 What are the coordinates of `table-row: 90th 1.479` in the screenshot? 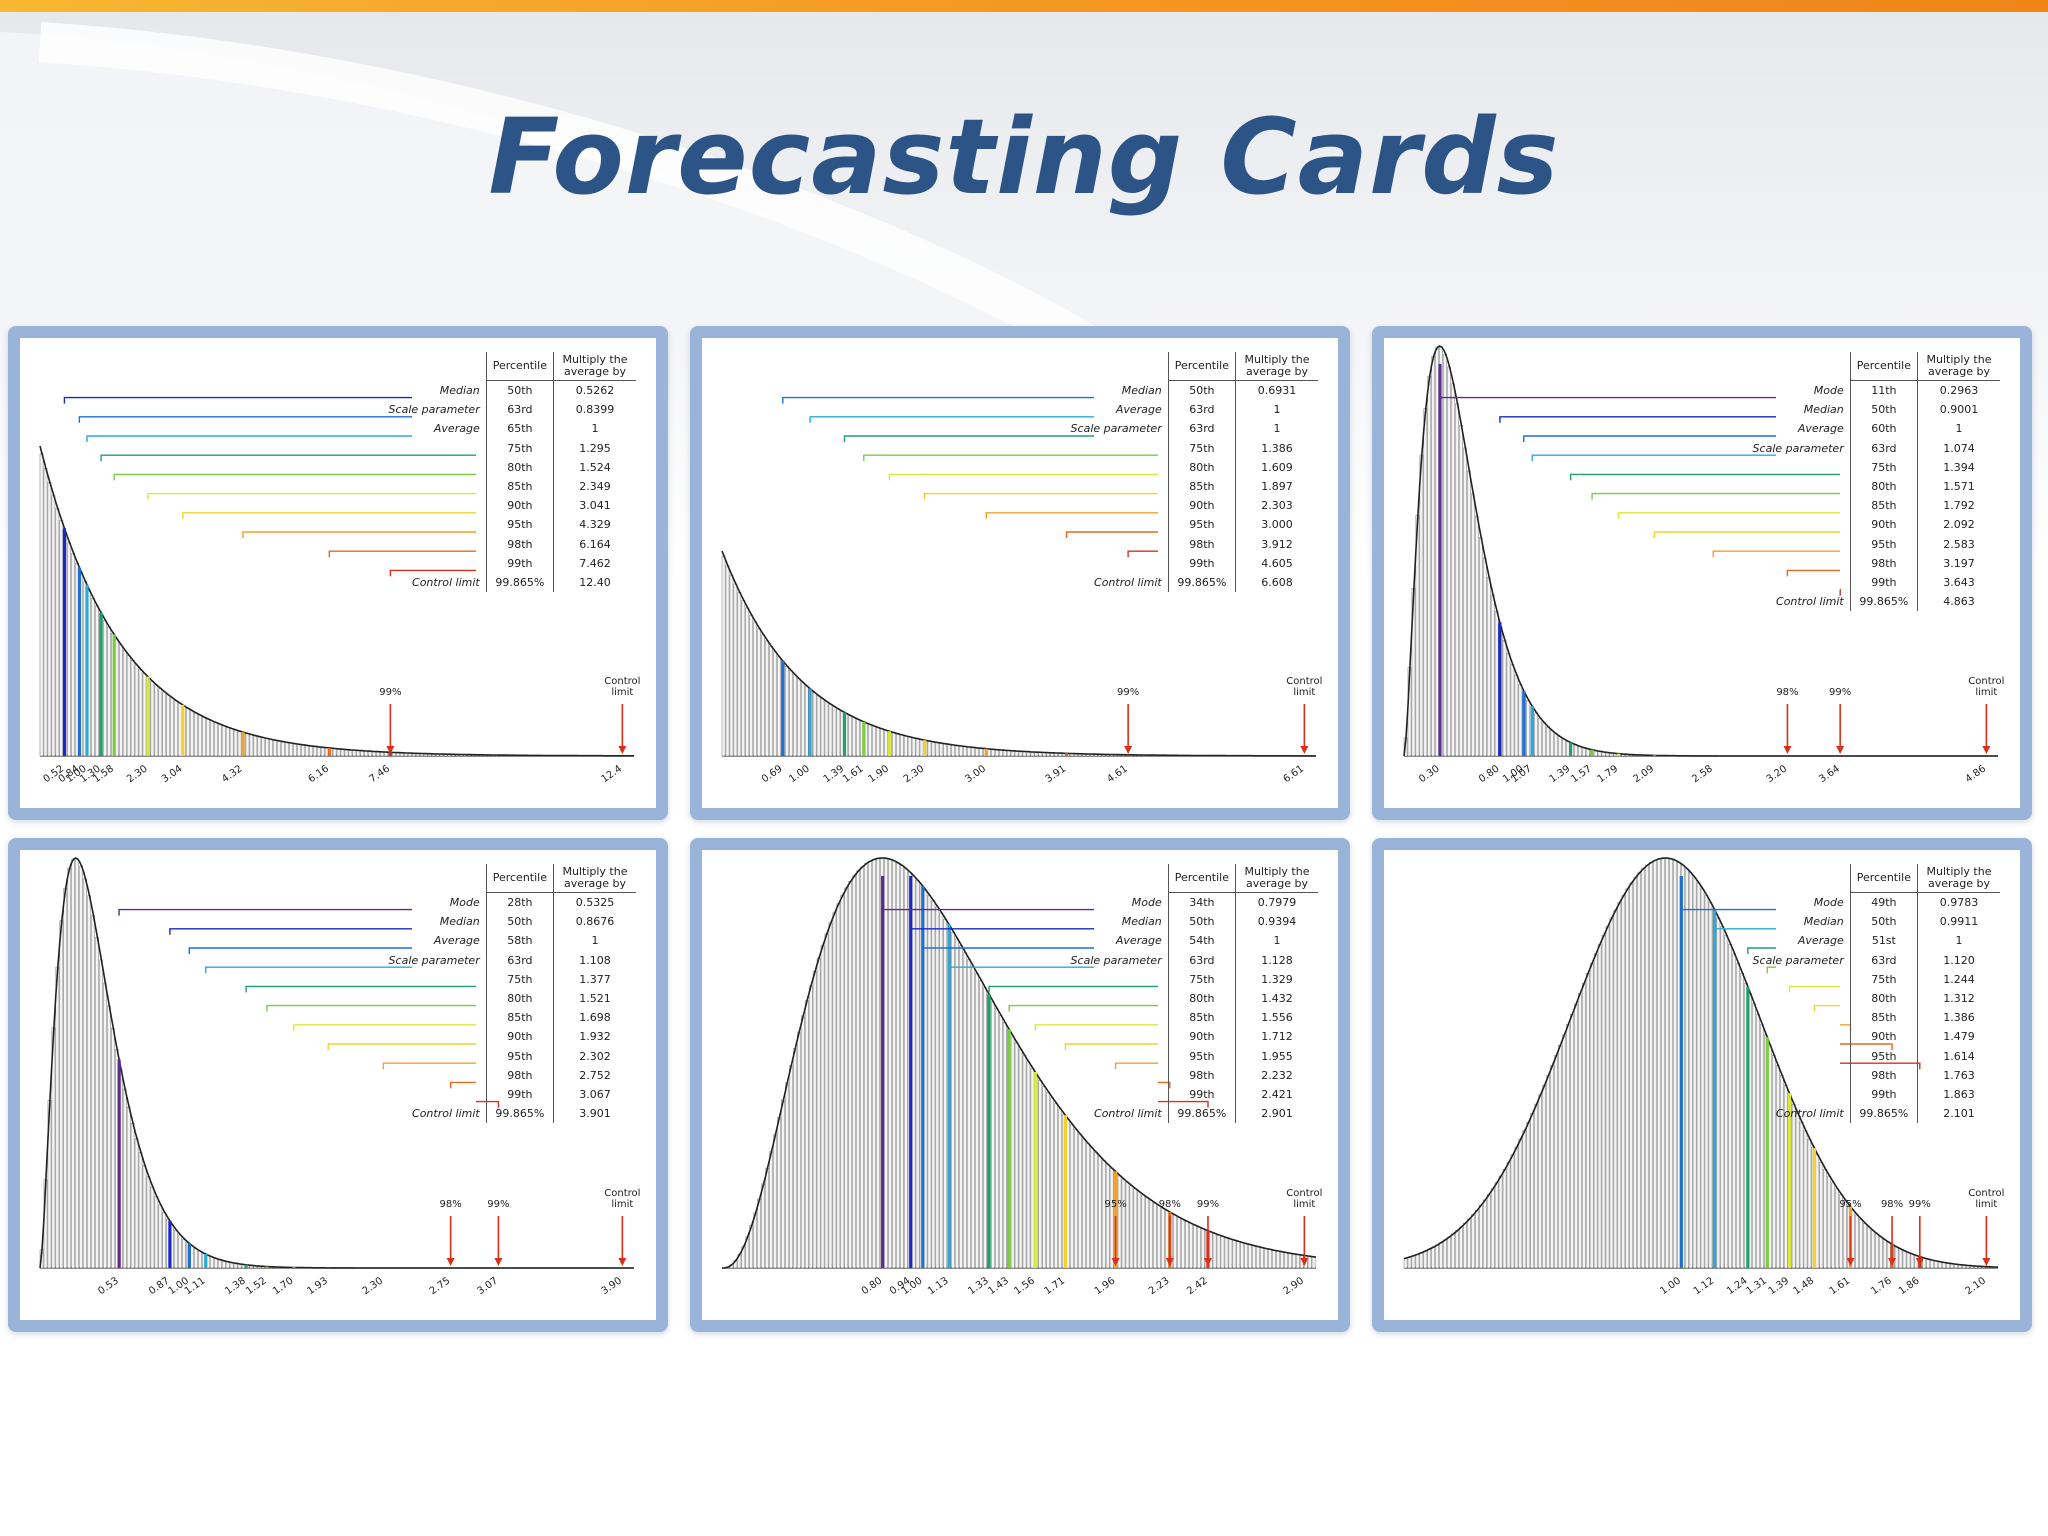 It's located at (1873, 1037).